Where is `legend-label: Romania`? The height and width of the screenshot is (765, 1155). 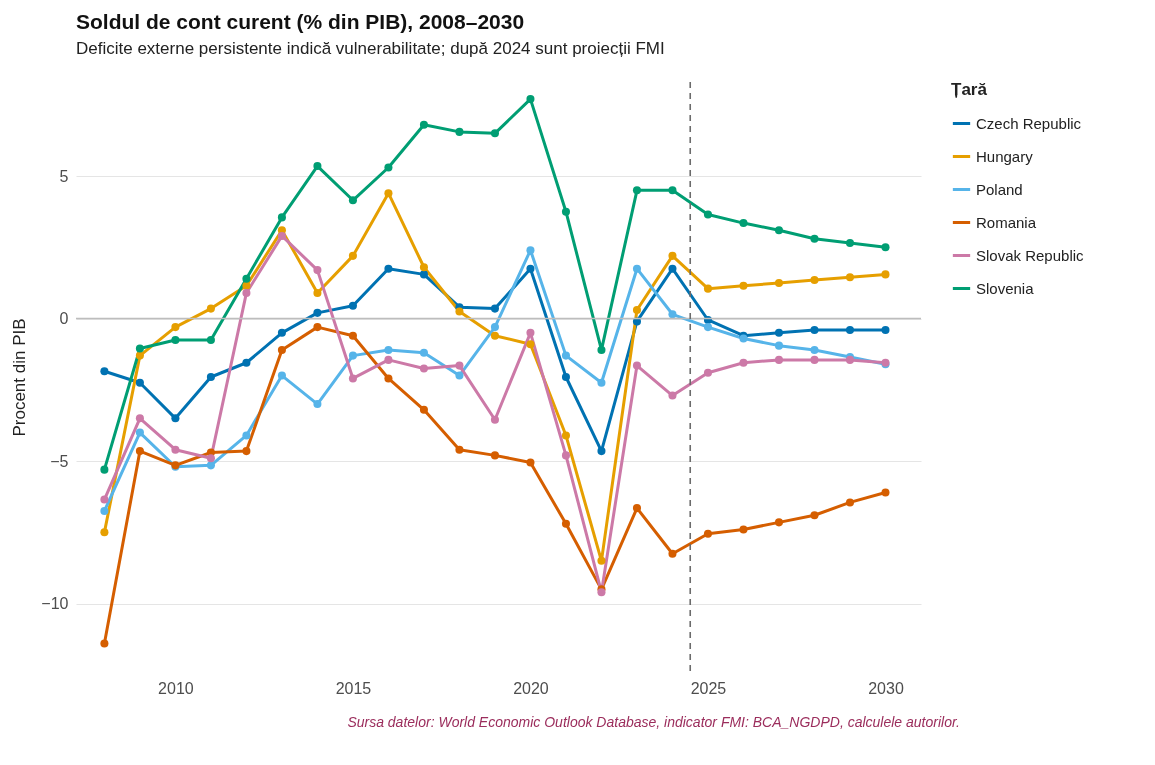 legend-label: Romania is located at coordinates (1006, 222).